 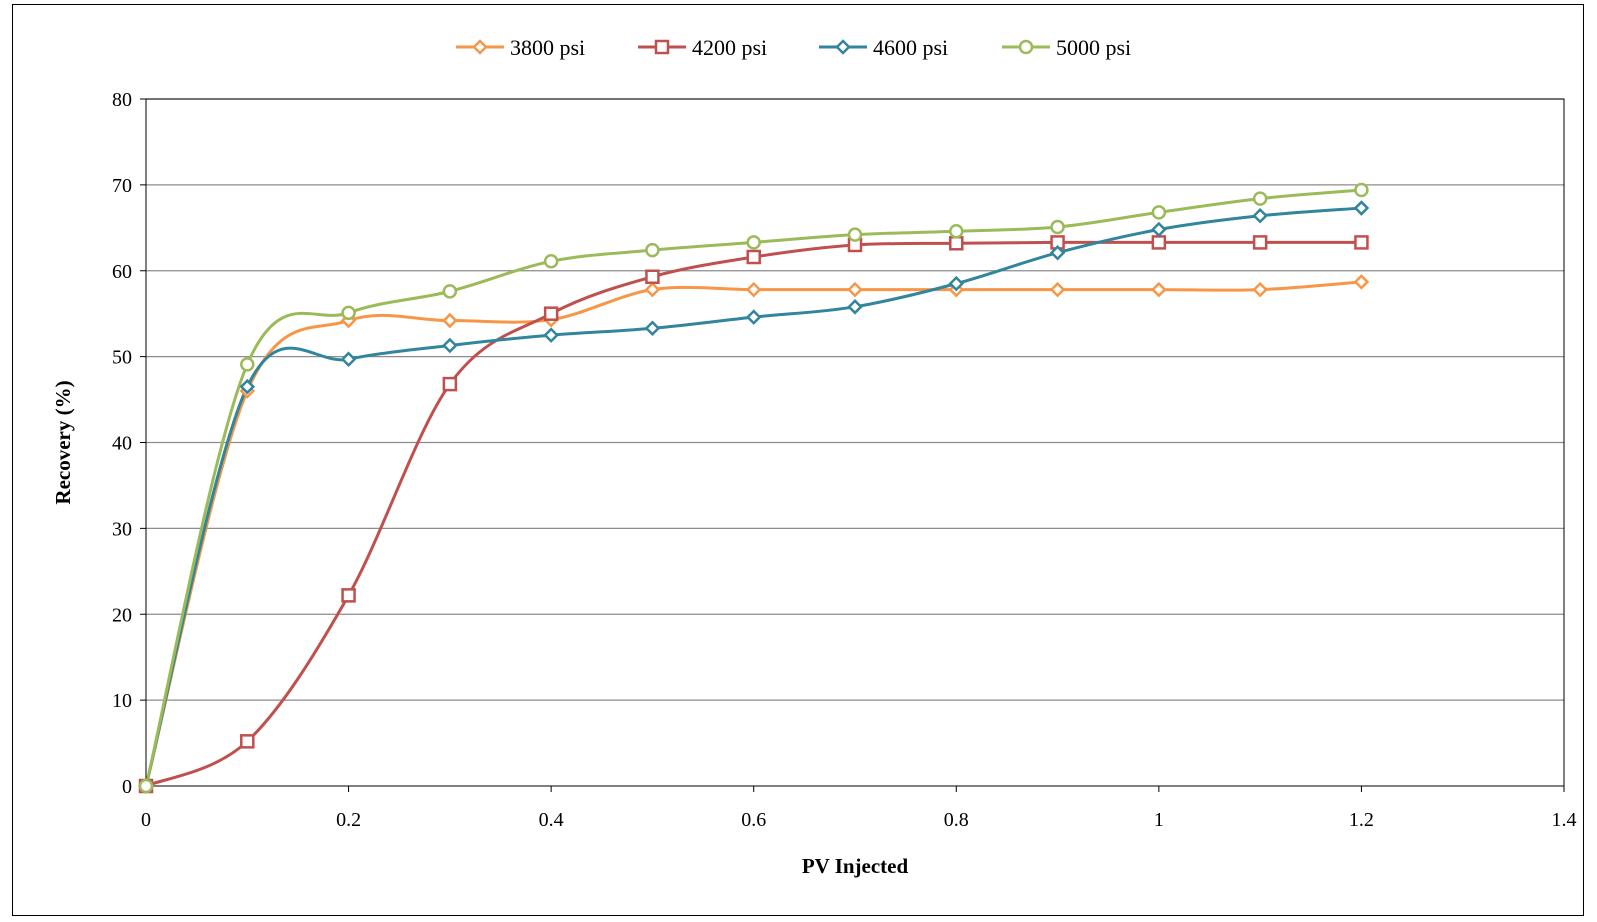 I want to click on x-tick-label: 0.2, so click(x=348, y=820).